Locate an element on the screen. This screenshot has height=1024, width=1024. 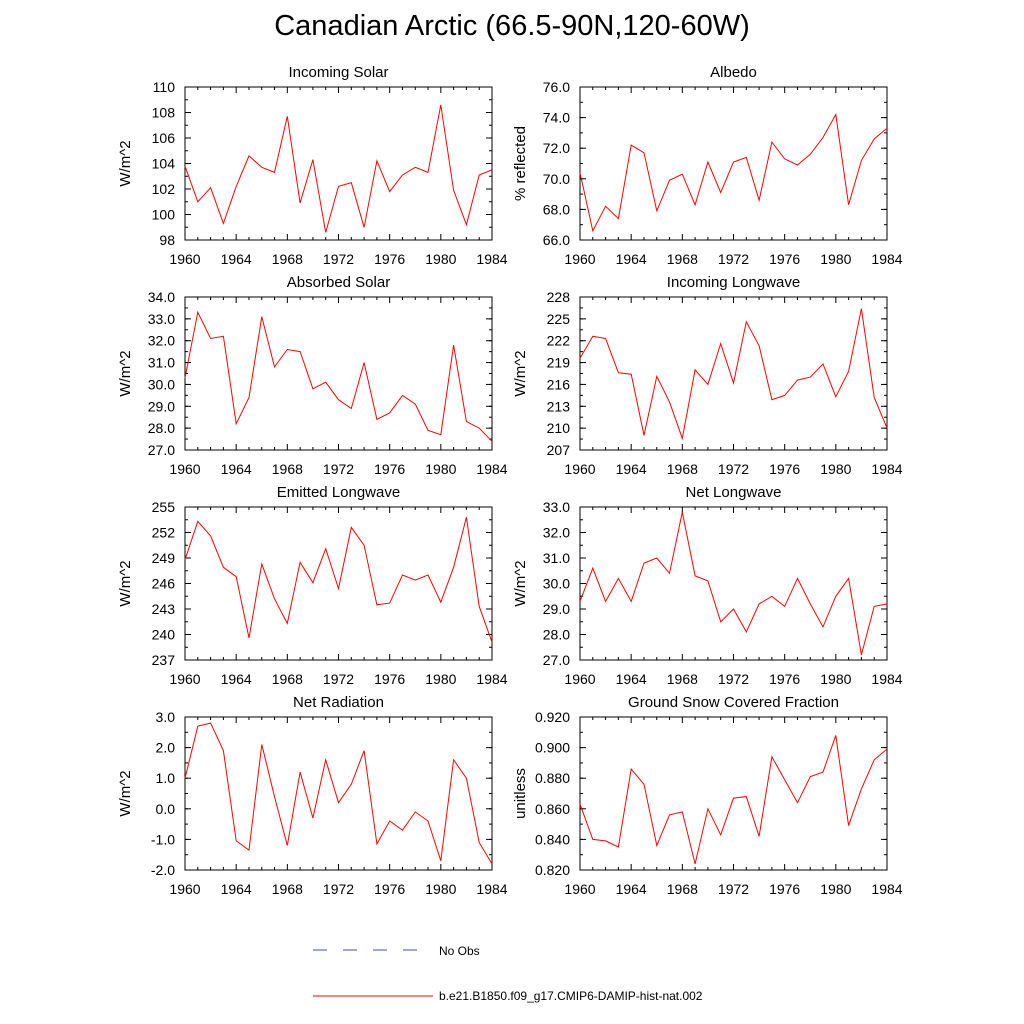
y-tick-label: 252 is located at coordinates (164, 533).